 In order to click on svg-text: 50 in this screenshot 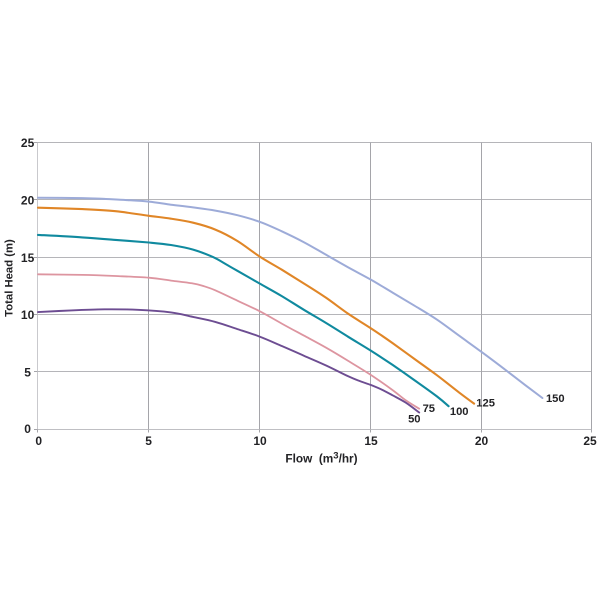, I will do `click(414, 420)`.